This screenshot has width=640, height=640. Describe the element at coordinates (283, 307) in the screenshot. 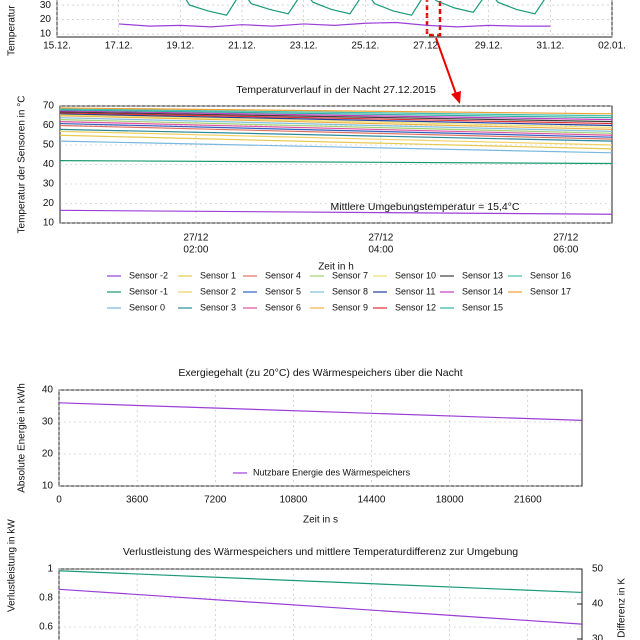

I see `legend-label: Sensor 6` at that location.